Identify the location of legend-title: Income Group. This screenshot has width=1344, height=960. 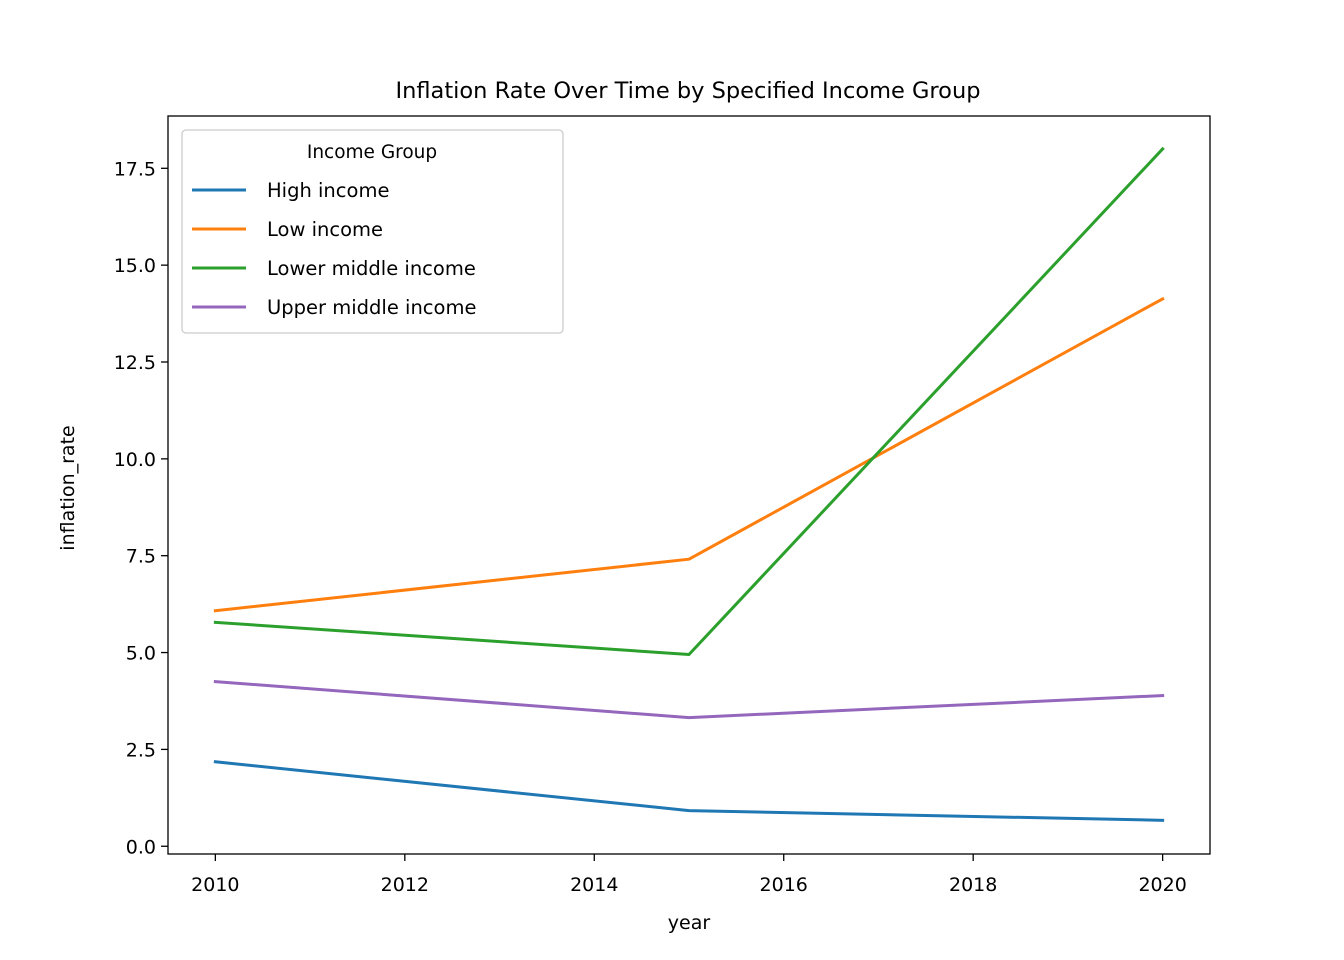
(372, 152).